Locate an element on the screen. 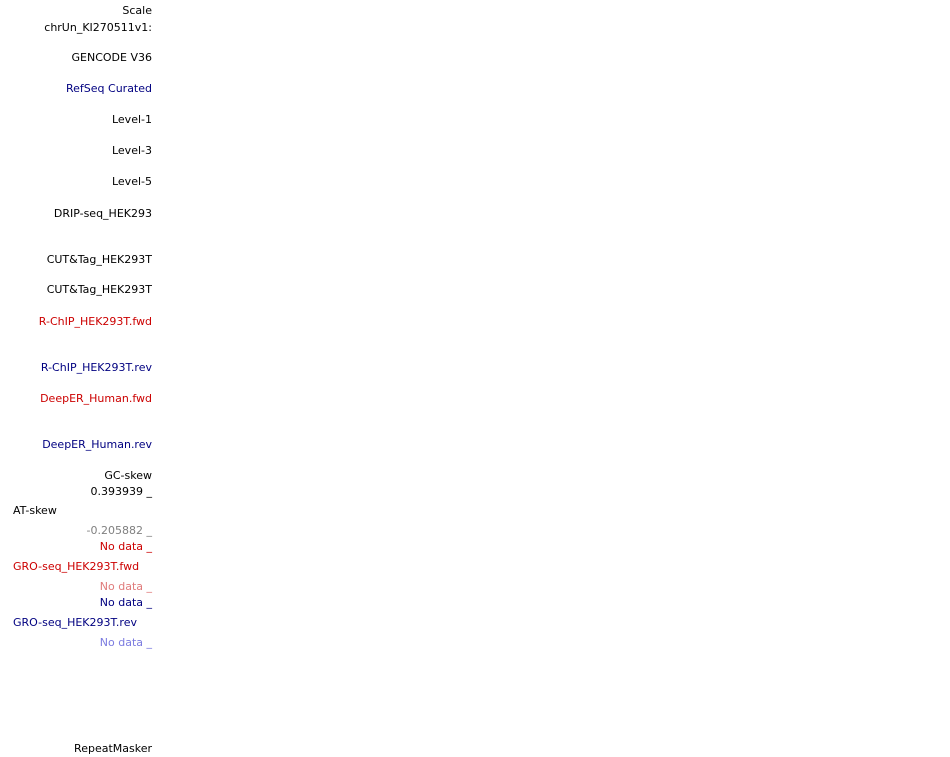 Image resolution: width=950 pixels, height=757 pixels. at-skew-min-value: -0.205882 _ is located at coordinates (119, 530).